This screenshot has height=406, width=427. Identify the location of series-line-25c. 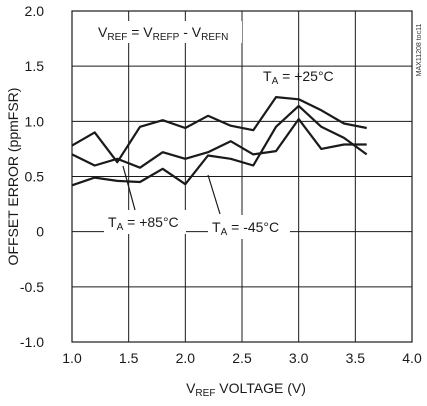
(219, 129).